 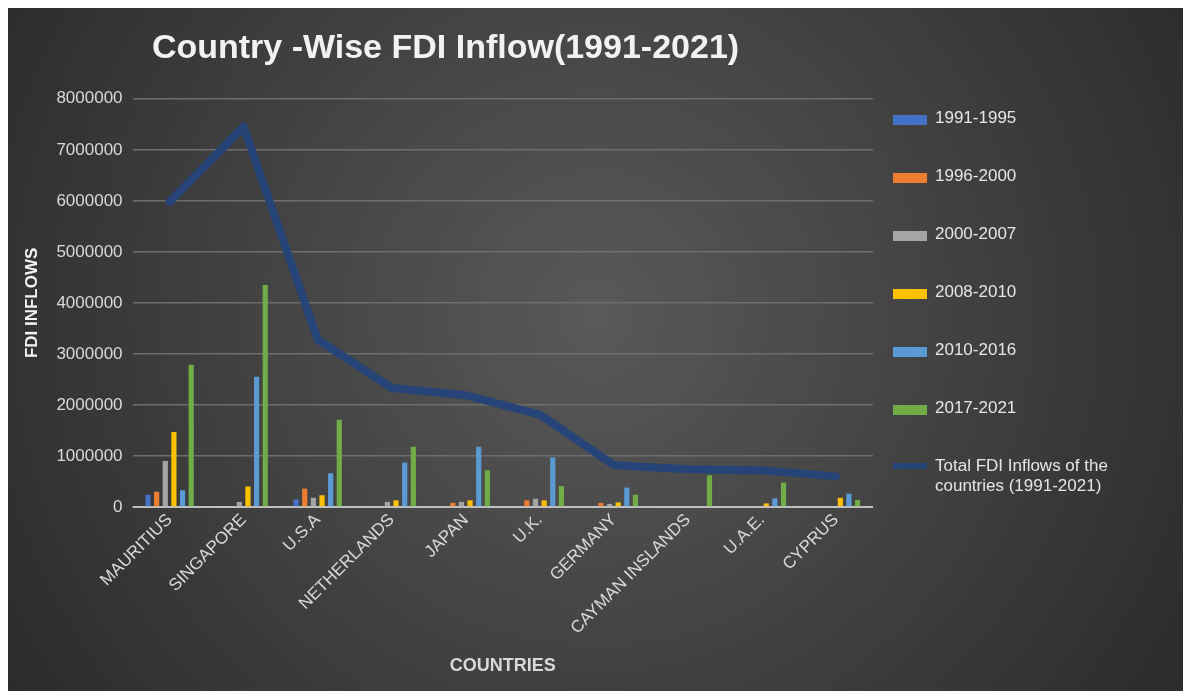 I want to click on y-tick-label: 7000000, so click(x=89, y=149).